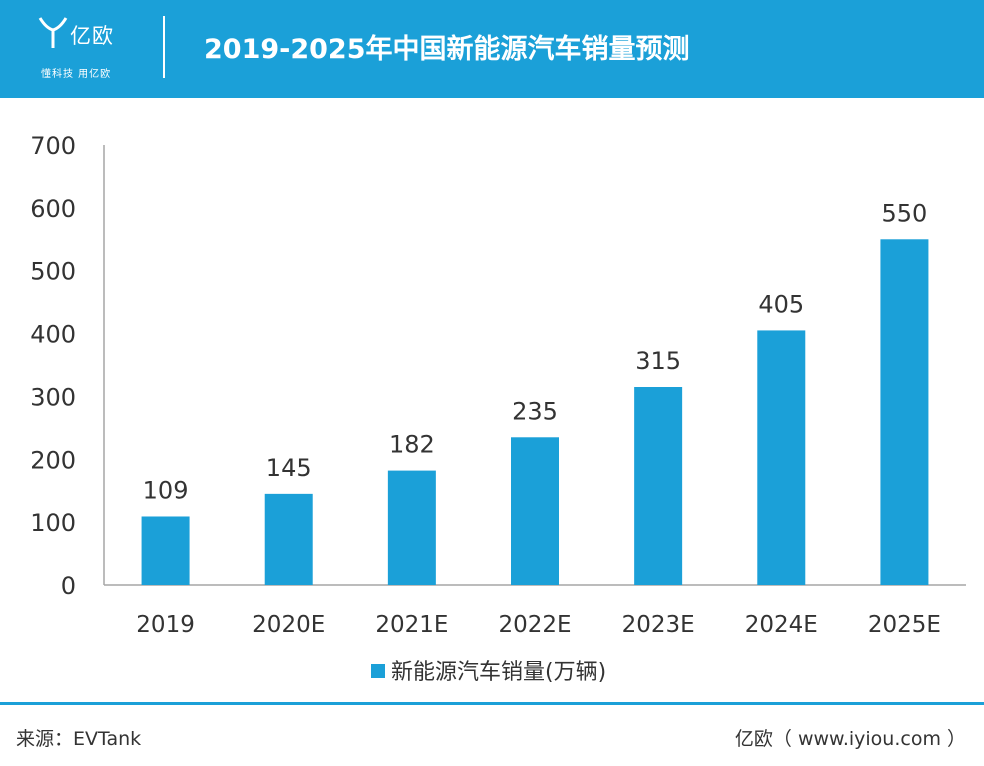 The height and width of the screenshot is (766, 984). I want to click on x-tick-label: 2021E, so click(411, 625).